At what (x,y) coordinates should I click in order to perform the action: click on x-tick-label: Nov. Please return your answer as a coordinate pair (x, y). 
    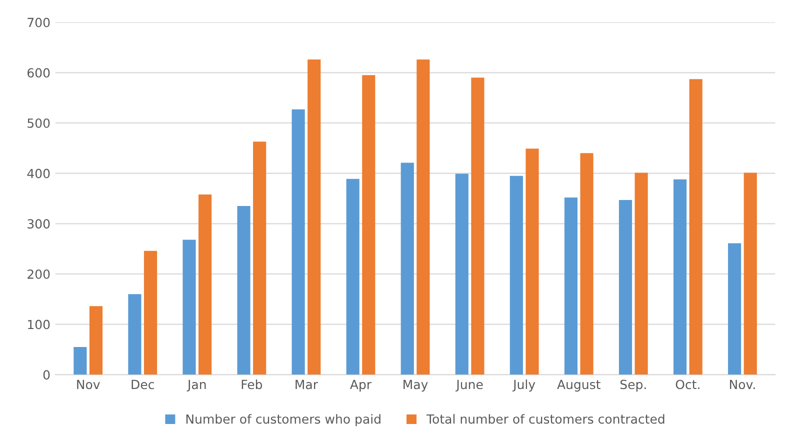
    Looking at the image, I should click on (88, 385).